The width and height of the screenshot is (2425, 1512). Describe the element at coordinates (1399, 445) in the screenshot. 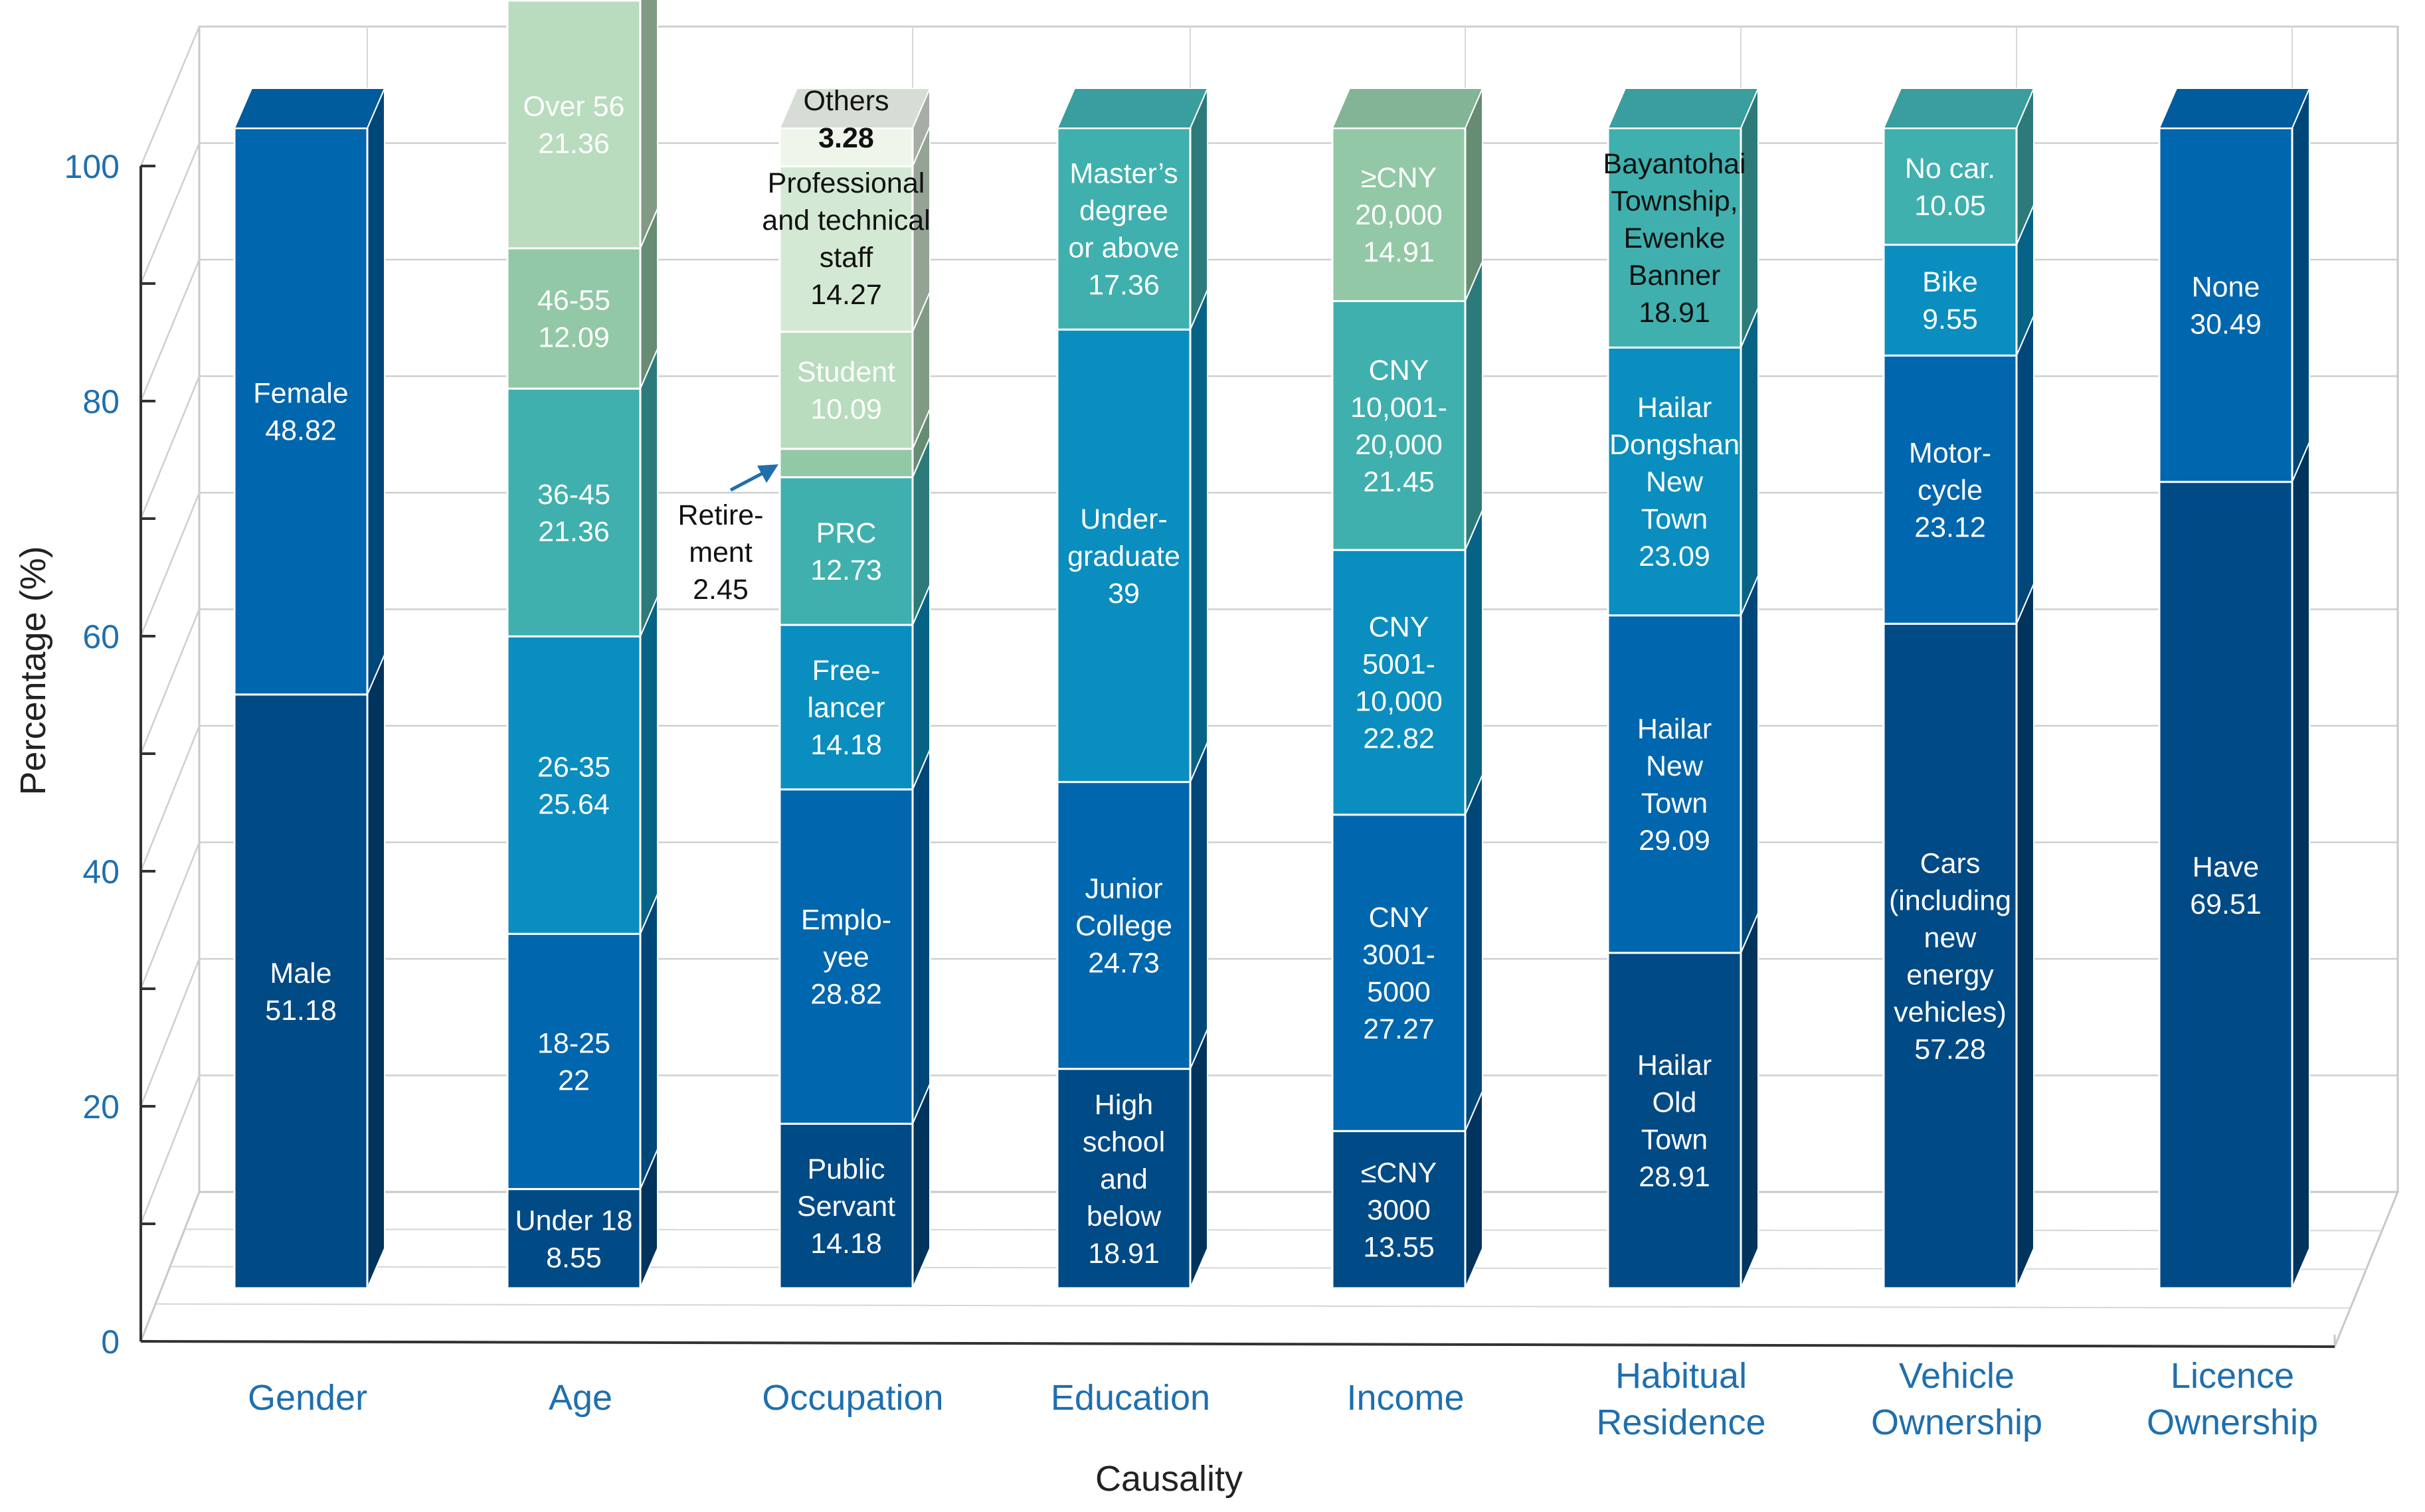

I see `segment-label: 20,000` at that location.